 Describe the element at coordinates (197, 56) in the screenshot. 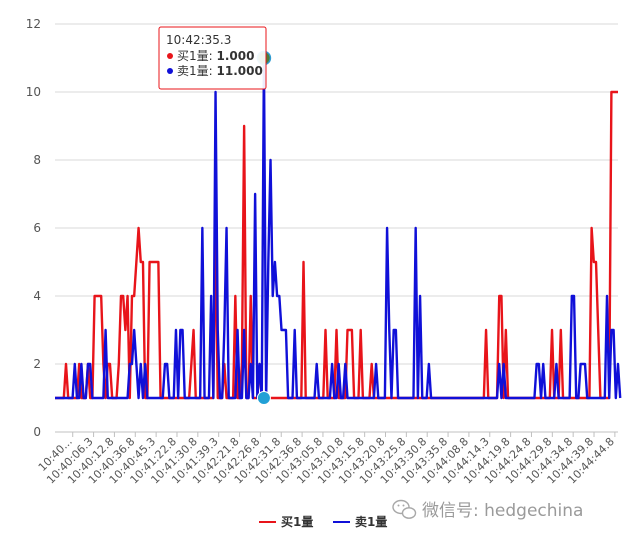

I see `tooltip-buy-label: 买1量:` at that location.